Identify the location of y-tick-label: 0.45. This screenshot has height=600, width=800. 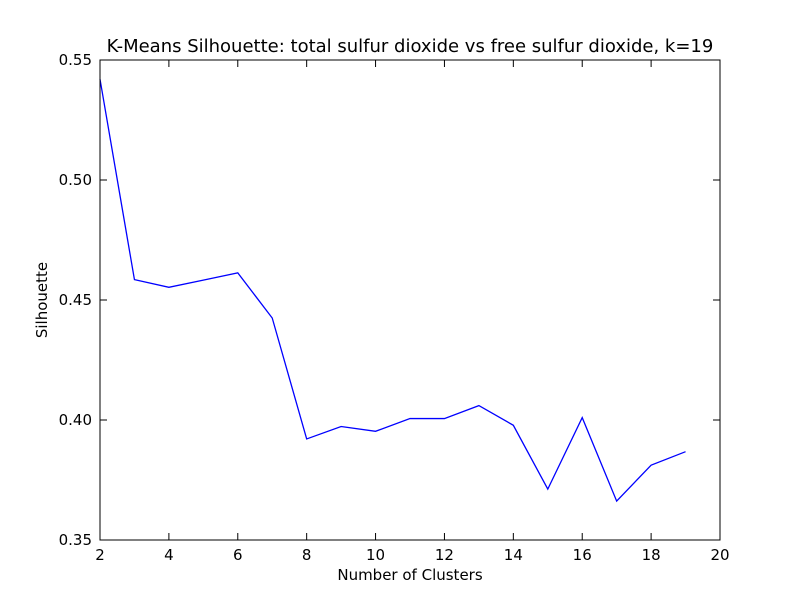
(75, 300).